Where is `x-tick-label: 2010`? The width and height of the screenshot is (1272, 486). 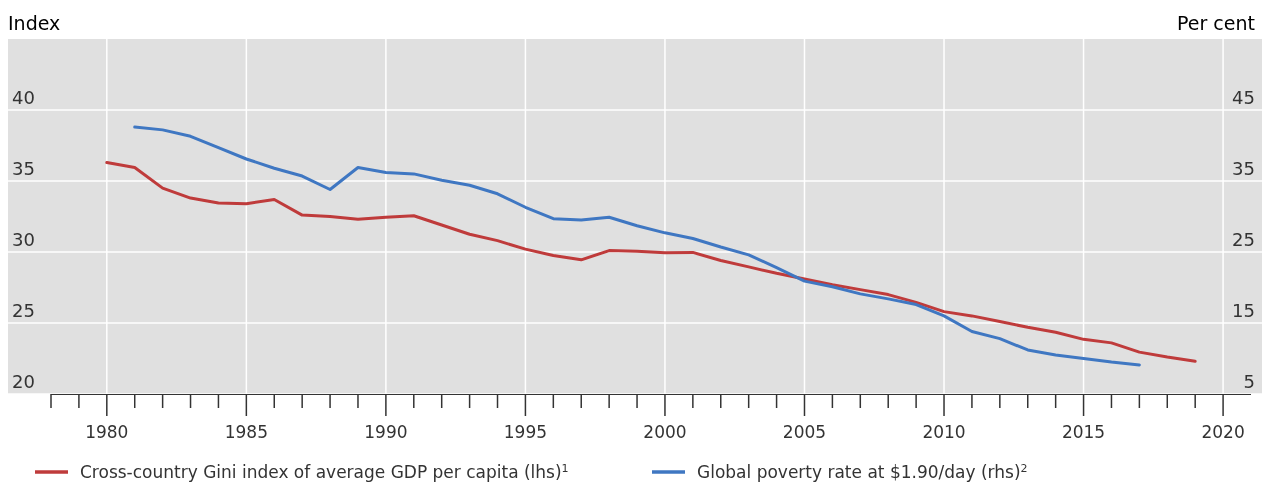 x-tick-label: 2010 is located at coordinates (944, 432).